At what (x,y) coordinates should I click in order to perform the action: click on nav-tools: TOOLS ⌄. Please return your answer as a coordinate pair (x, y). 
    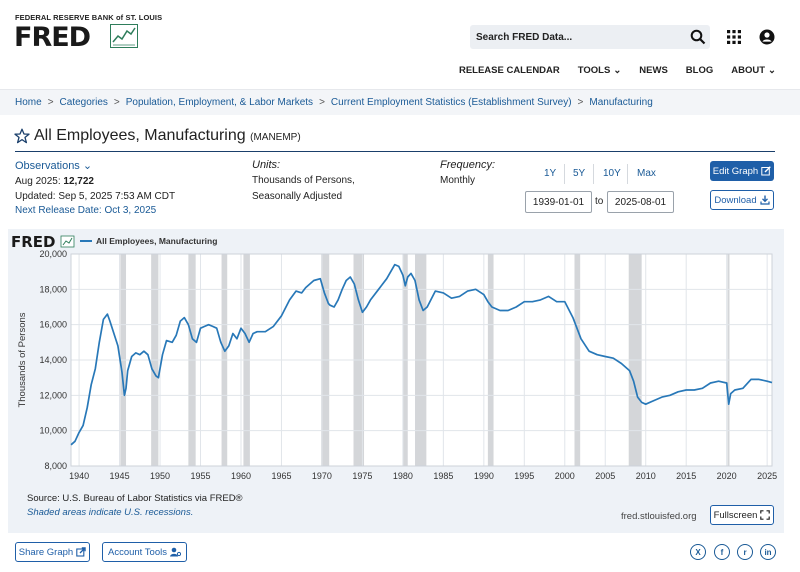
    Looking at the image, I should click on (600, 70).